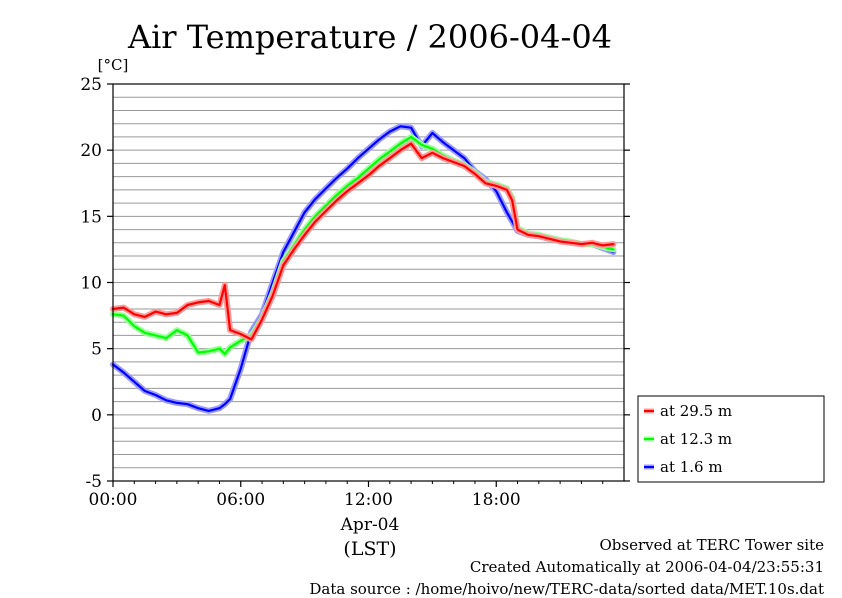 The width and height of the screenshot is (842, 598). I want to click on footer-observed: Observed at TERC Tower site, so click(711, 545).